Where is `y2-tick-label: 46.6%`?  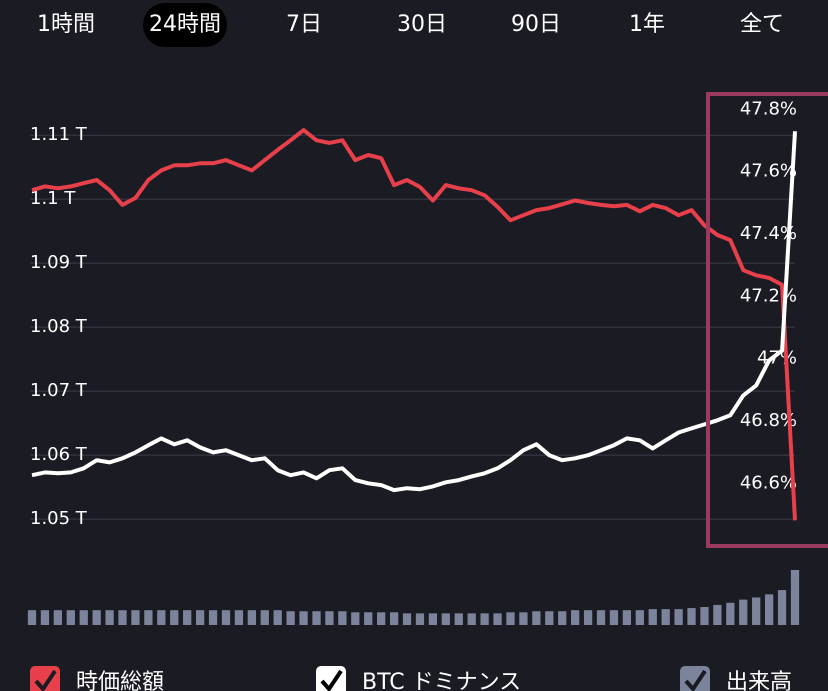
y2-tick-label: 46.6% is located at coordinates (768, 482).